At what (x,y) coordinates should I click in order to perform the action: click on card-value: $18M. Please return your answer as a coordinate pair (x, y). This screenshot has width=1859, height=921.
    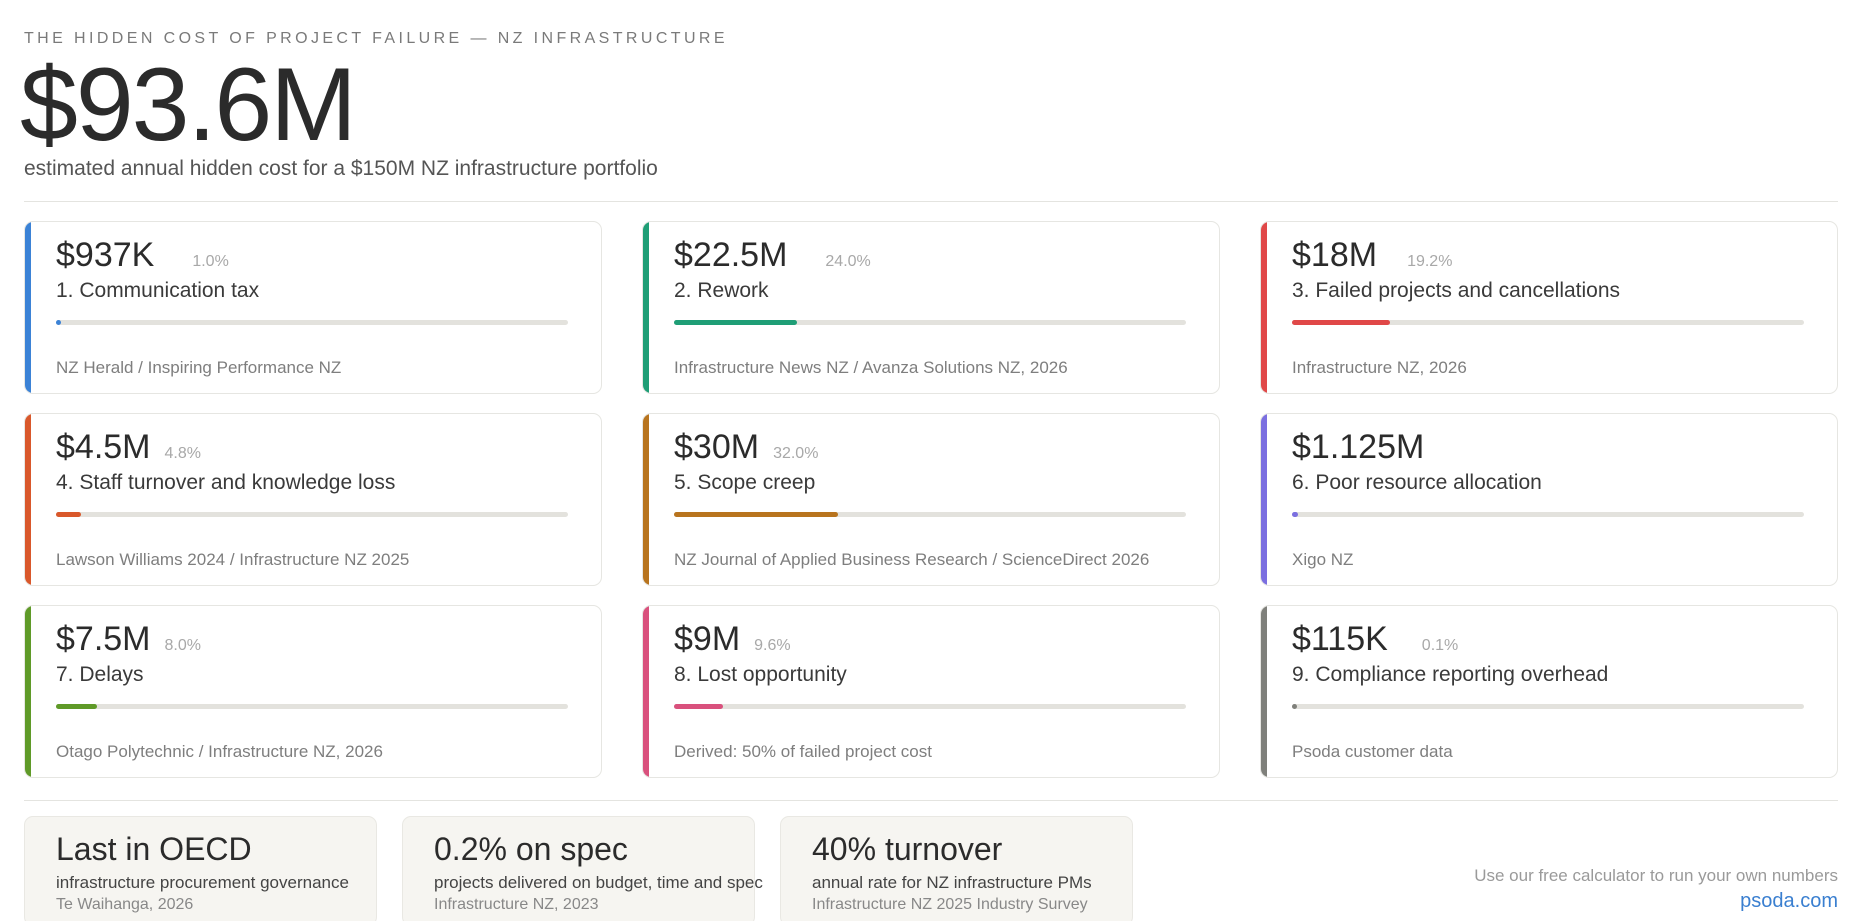
    Looking at the image, I should click on (1335, 255).